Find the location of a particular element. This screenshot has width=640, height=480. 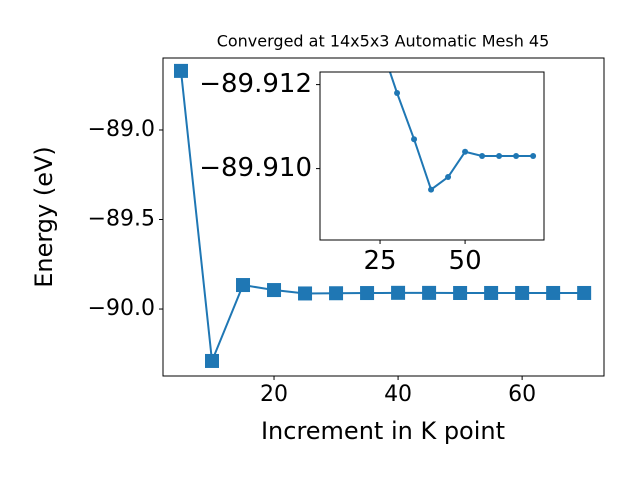

plot-content is located at coordinates (462, 132).